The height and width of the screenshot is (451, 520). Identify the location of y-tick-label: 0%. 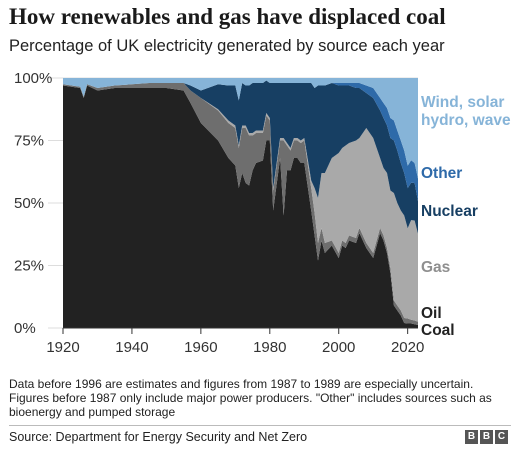
(25, 328).